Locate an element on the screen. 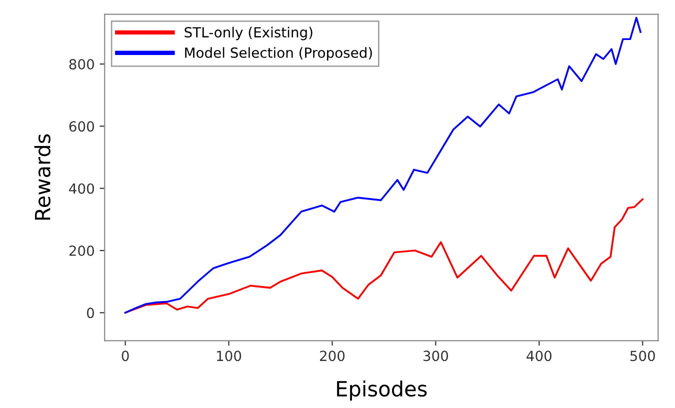 The height and width of the screenshot is (408, 675). y-tick-label: 200 is located at coordinates (81, 251).